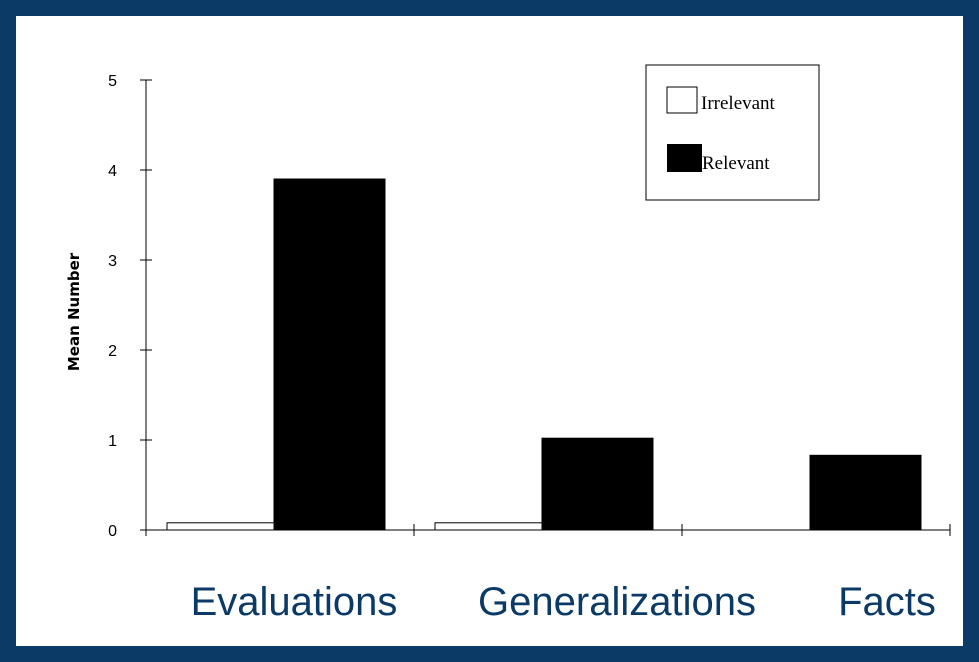 Image resolution: width=979 pixels, height=662 pixels. Describe the element at coordinates (738, 103) in the screenshot. I see `legend-label-irrelevant: Irrelevant` at that location.